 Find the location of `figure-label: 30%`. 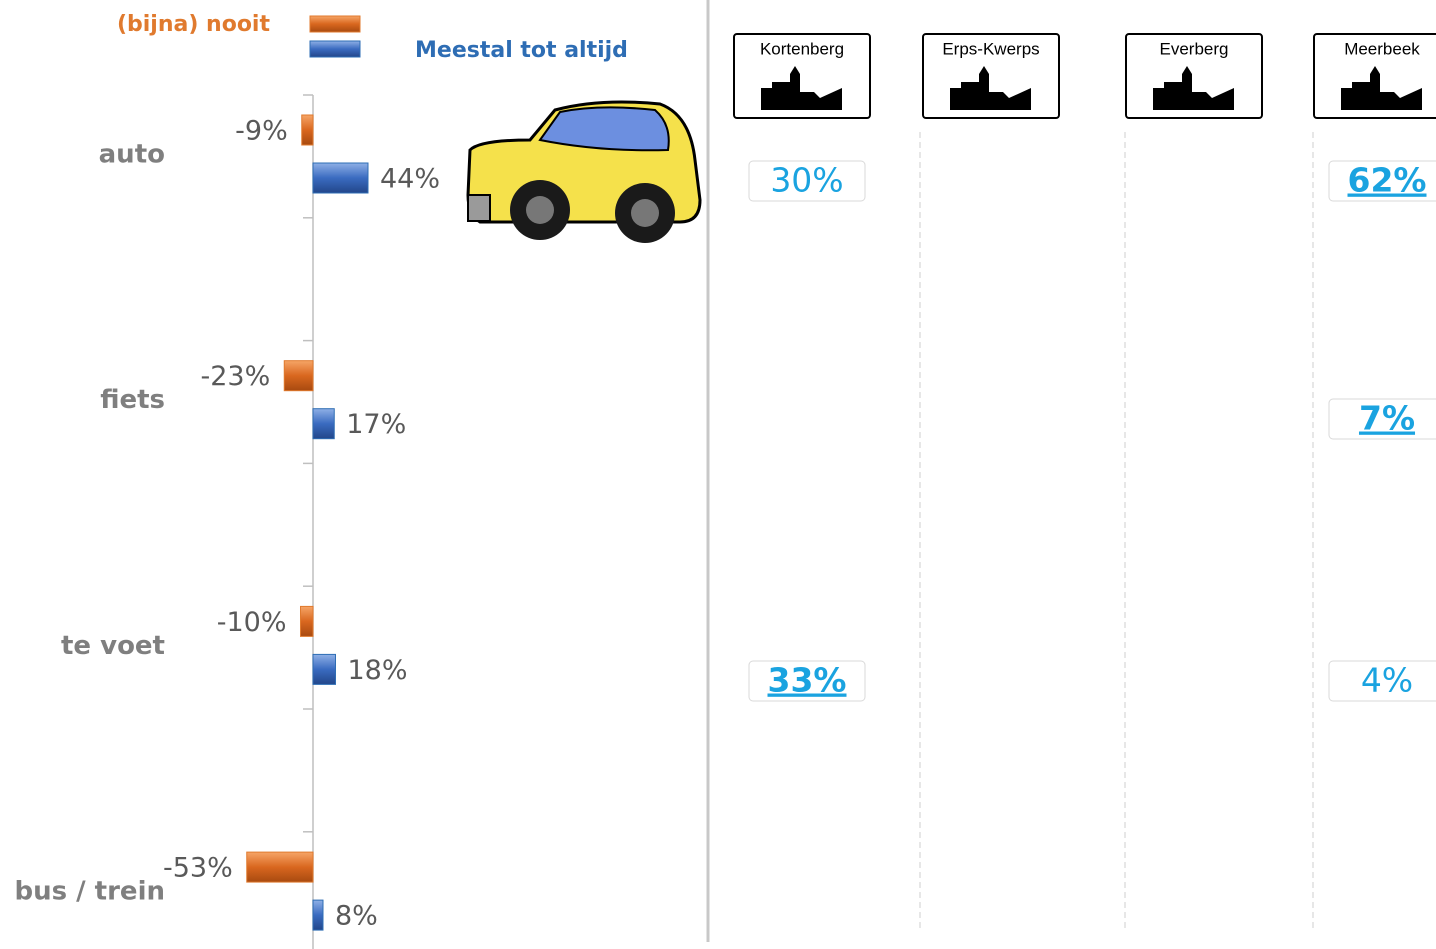

figure-label: 30% is located at coordinates (806, 180).